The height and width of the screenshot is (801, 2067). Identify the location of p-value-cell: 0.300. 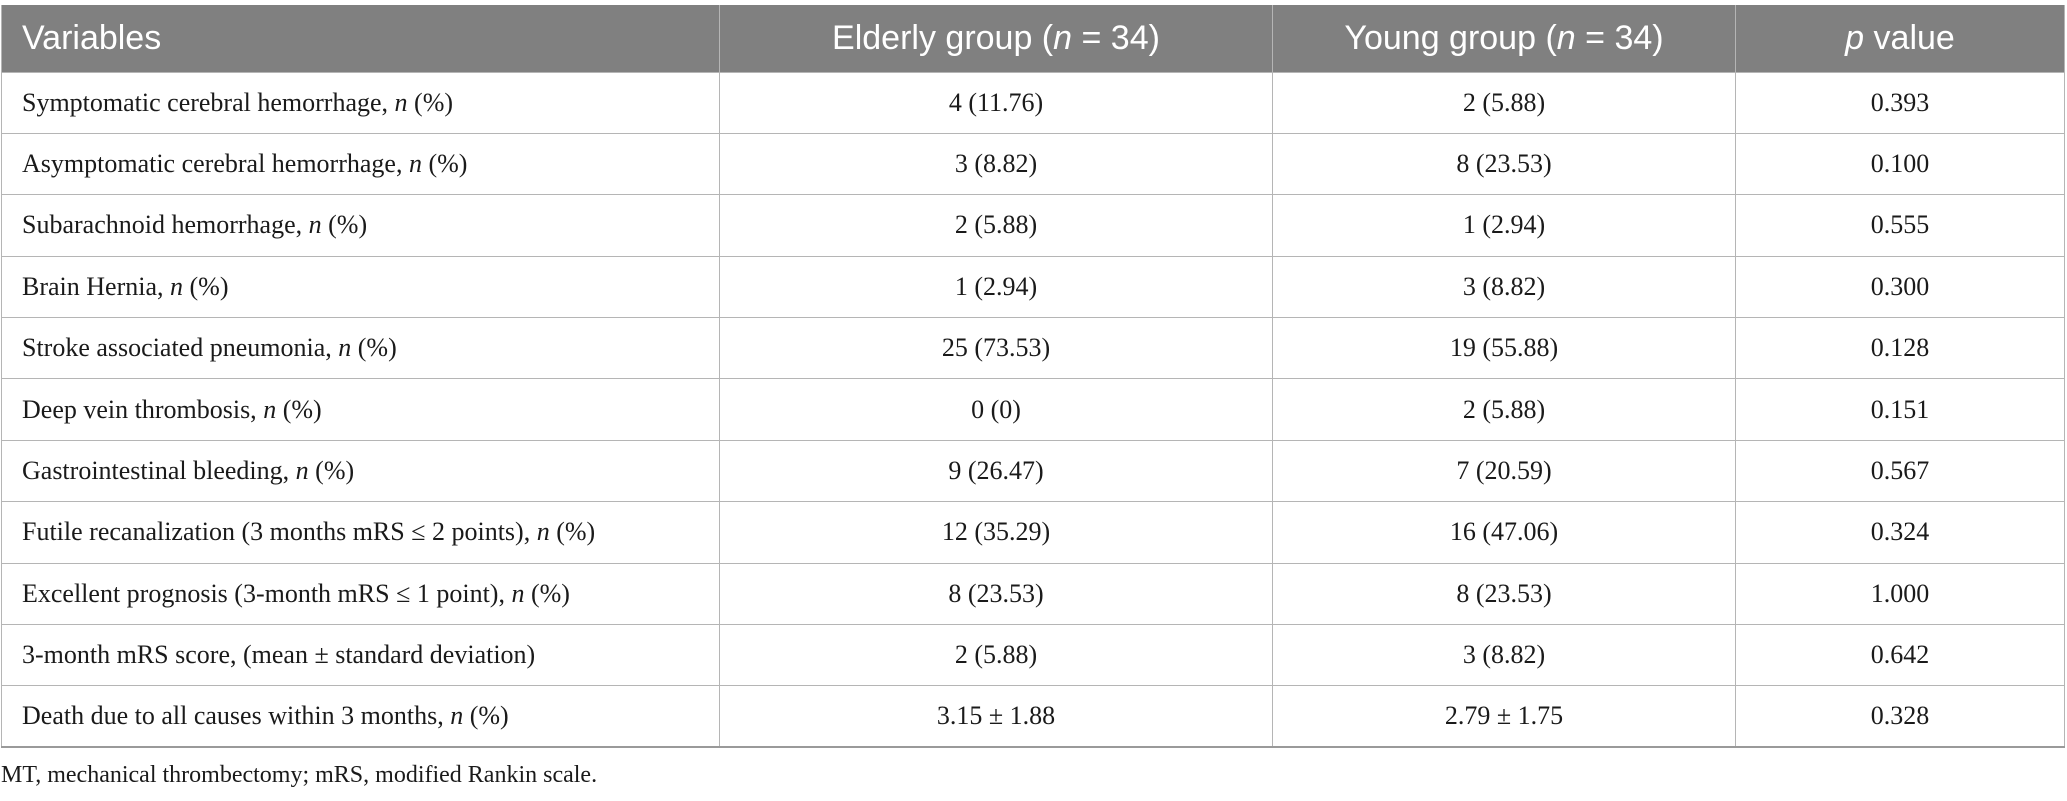
(1900, 287).